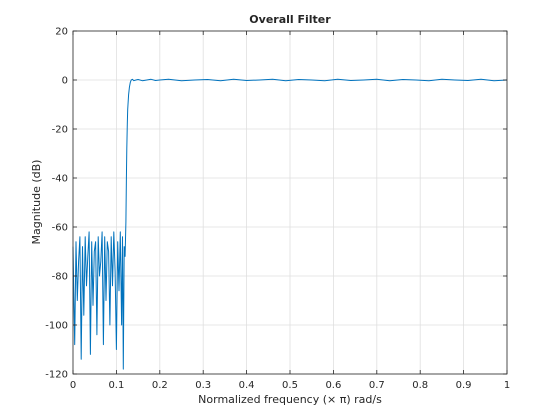 This screenshot has width=560, height=420. What do you see at coordinates (247, 385) in the screenshot?
I see `x-tick-label: 0.4` at bounding box center [247, 385].